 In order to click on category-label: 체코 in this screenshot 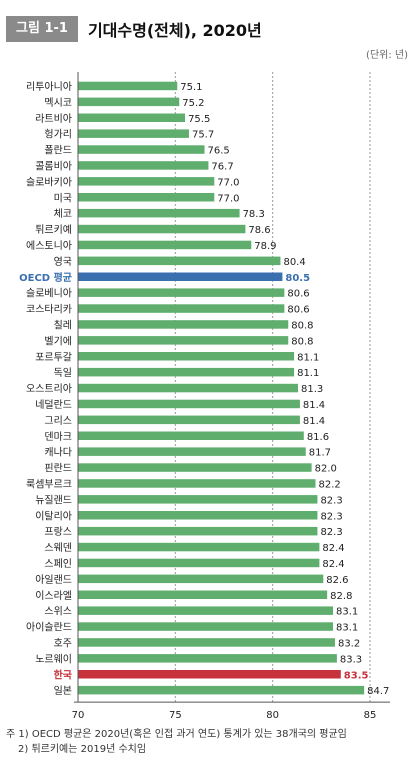, I will do `click(63, 214)`.